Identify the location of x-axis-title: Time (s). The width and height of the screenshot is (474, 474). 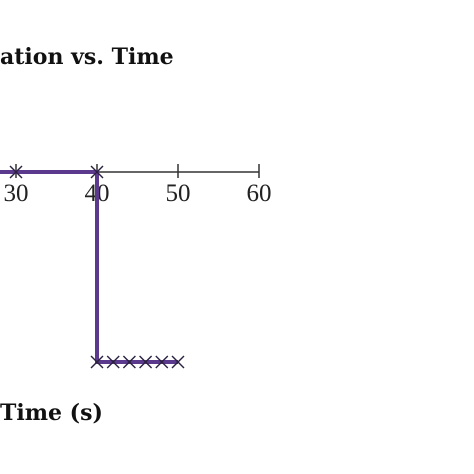
(51, 413).